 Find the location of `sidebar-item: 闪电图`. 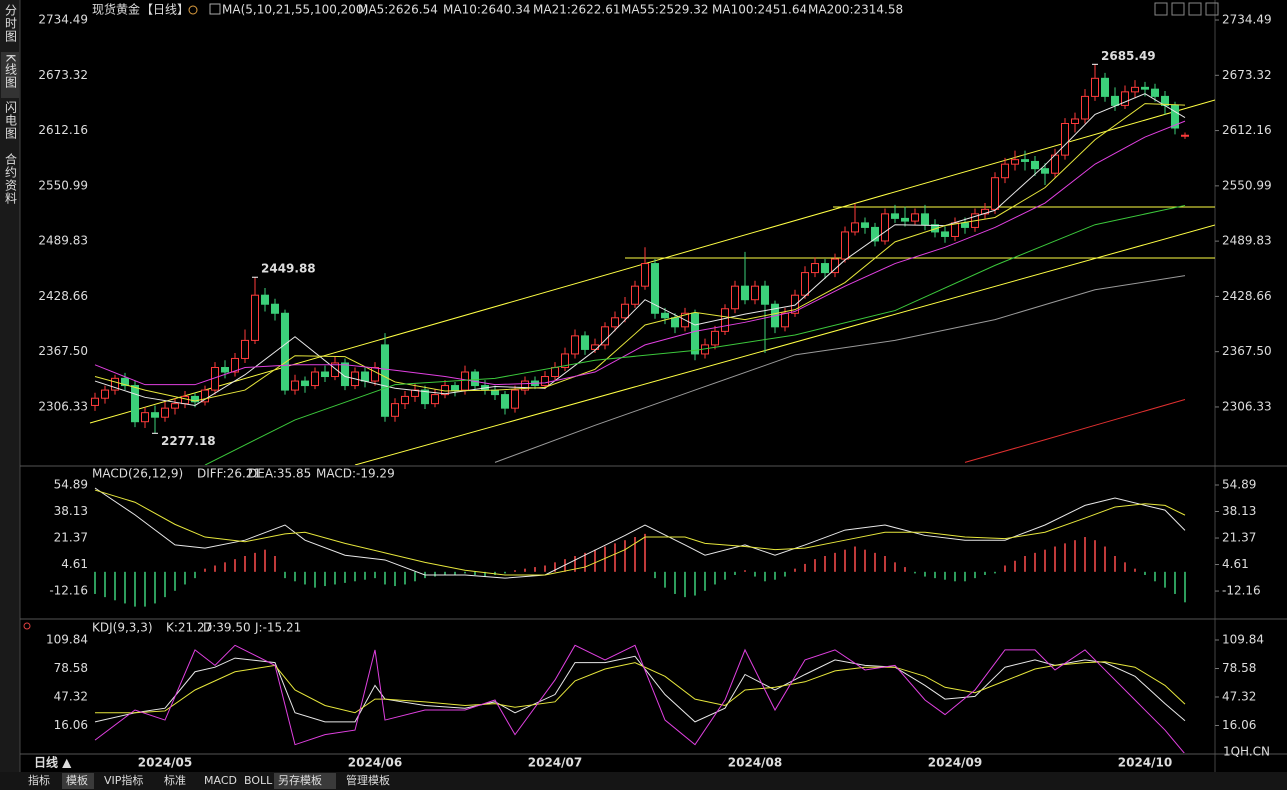

sidebar-item: 闪电图 is located at coordinates (11, 120).